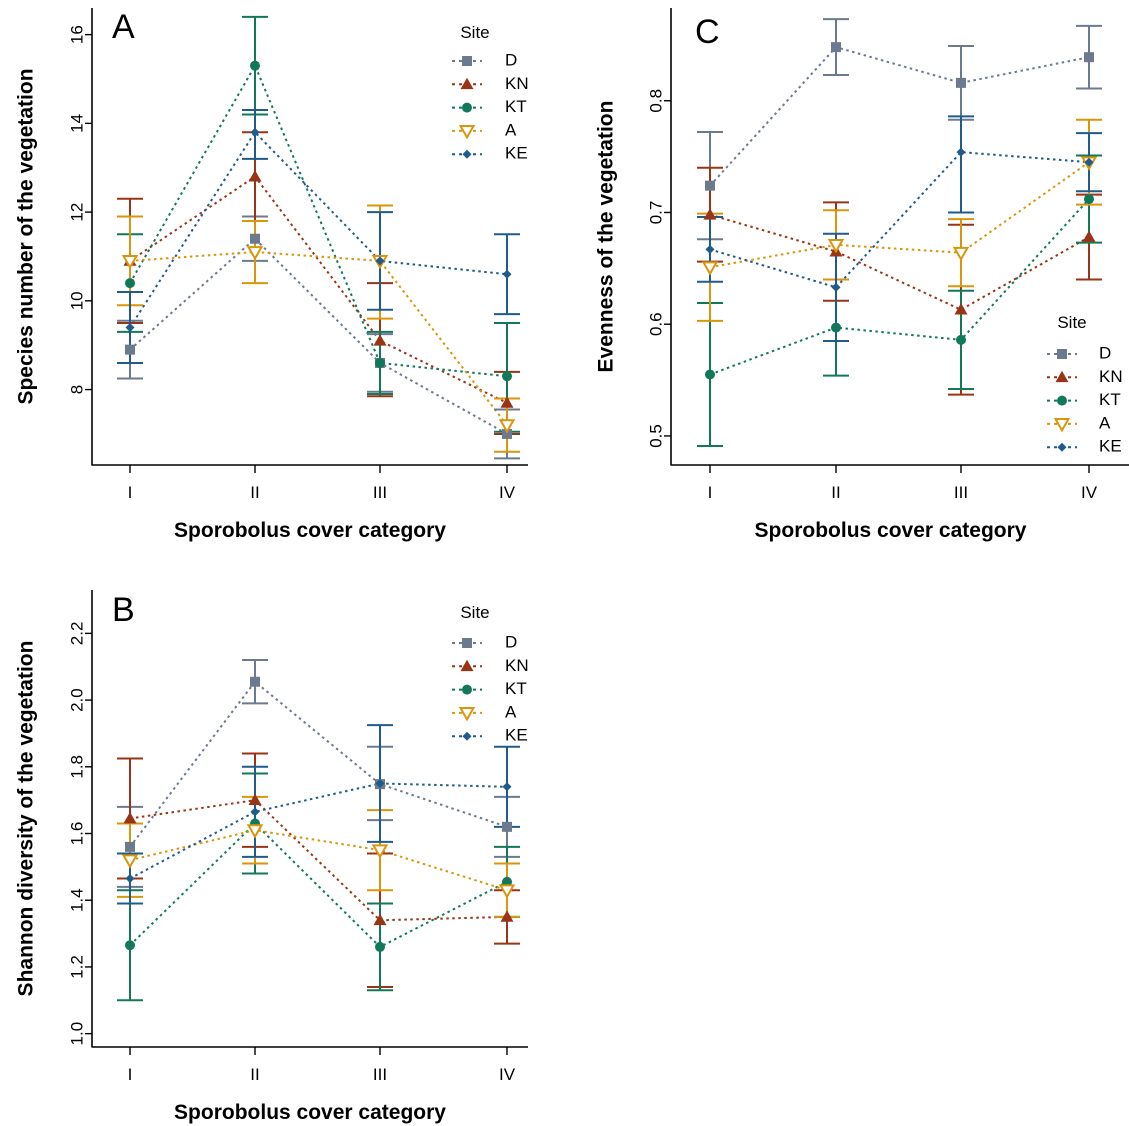 This screenshot has height=1126, width=1129. Describe the element at coordinates (707, 32) in the screenshot. I see `panel-label: C` at that location.